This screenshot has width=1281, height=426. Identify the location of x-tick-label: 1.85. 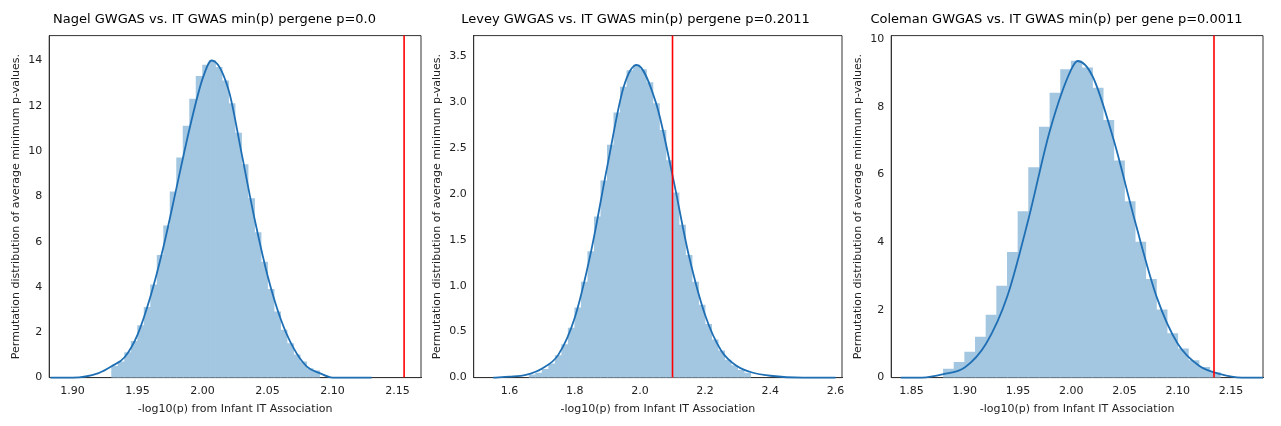
(911, 391).